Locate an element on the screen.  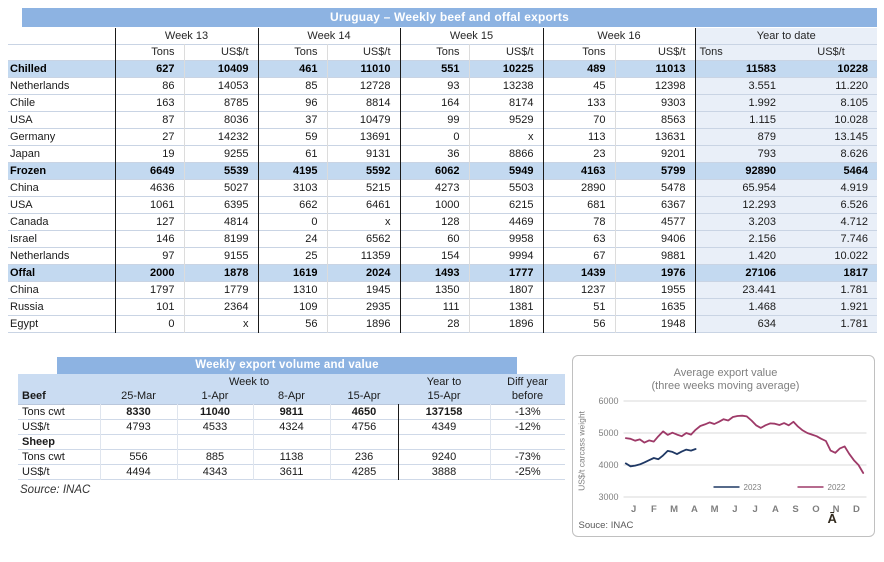
chart-title: Average export value is located at coordinates (726, 373).